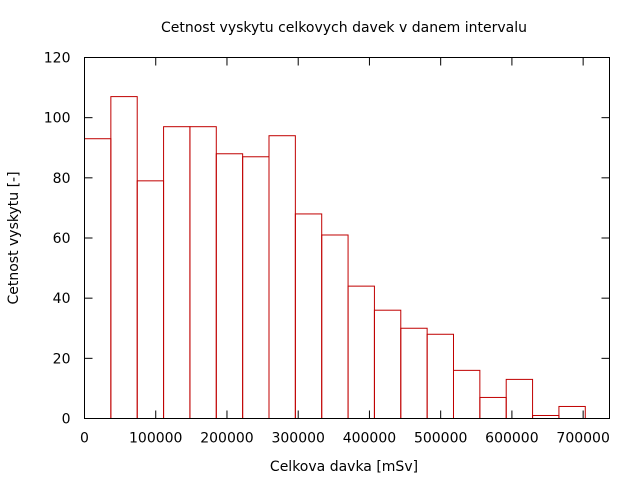  What do you see at coordinates (62, 299) in the screenshot?
I see `y-tick-label: 40` at bounding box center [62, 299].